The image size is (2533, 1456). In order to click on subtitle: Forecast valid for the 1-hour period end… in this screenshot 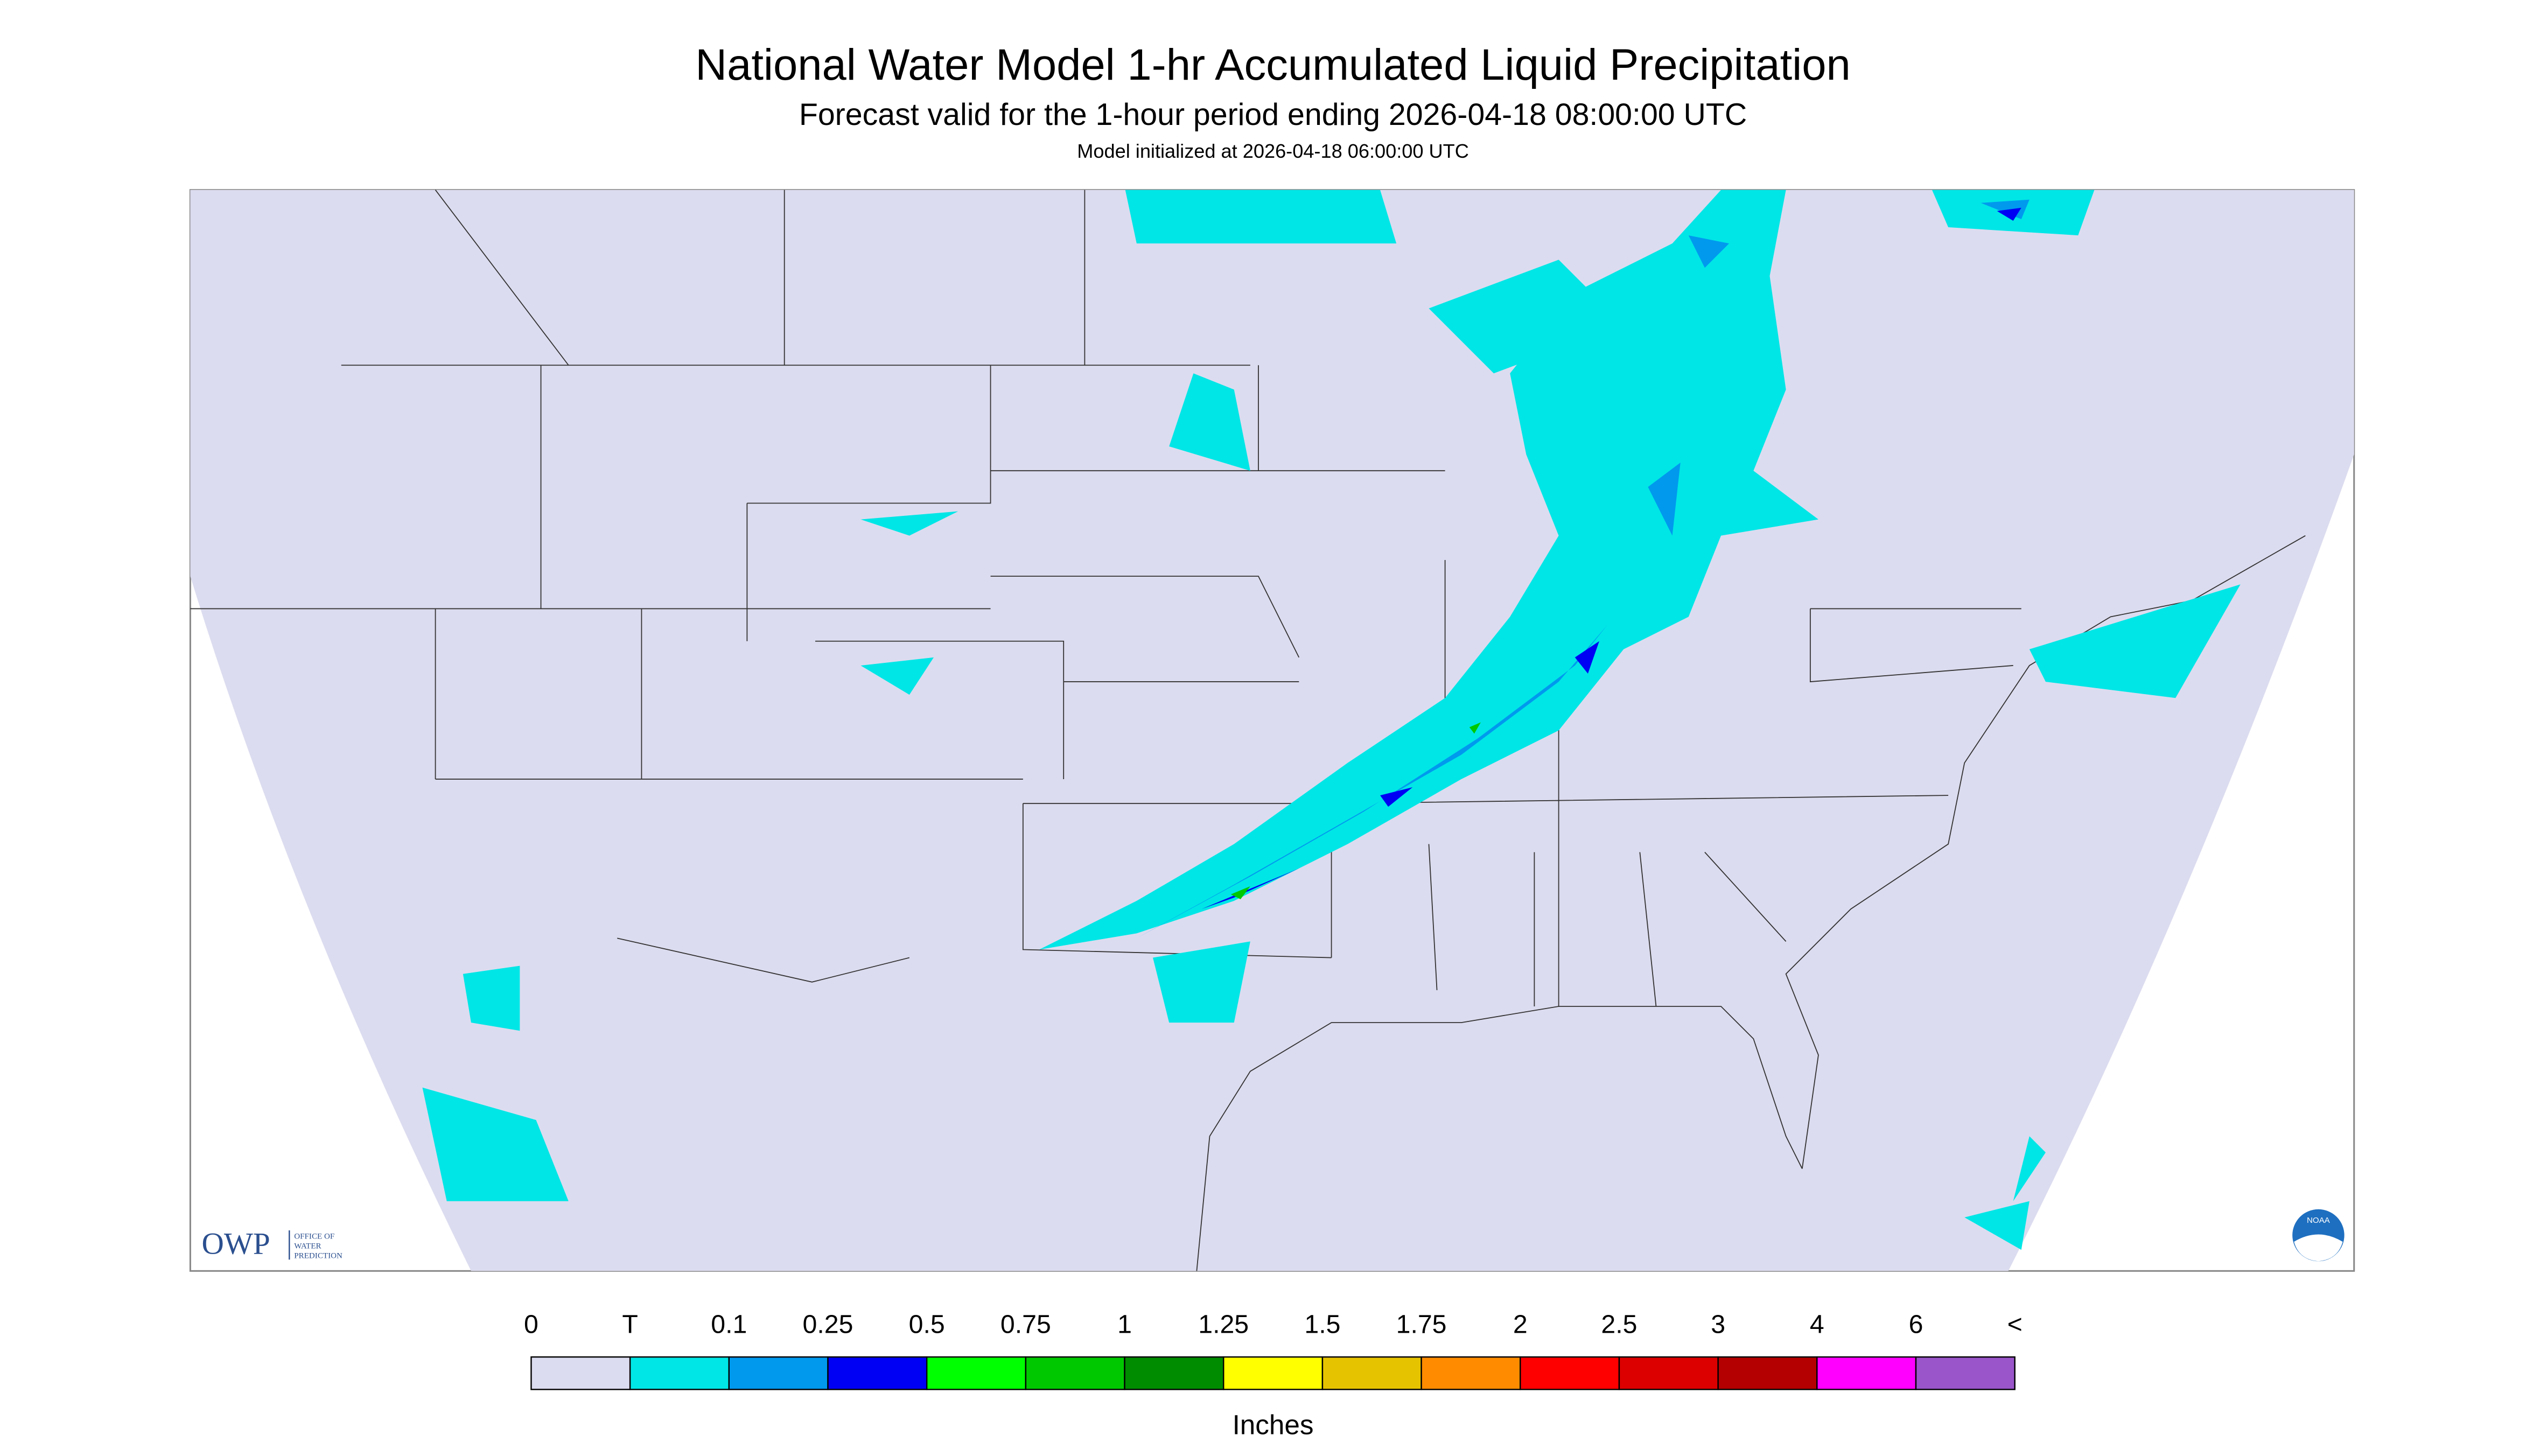, I will do `click(1273, 114)`.